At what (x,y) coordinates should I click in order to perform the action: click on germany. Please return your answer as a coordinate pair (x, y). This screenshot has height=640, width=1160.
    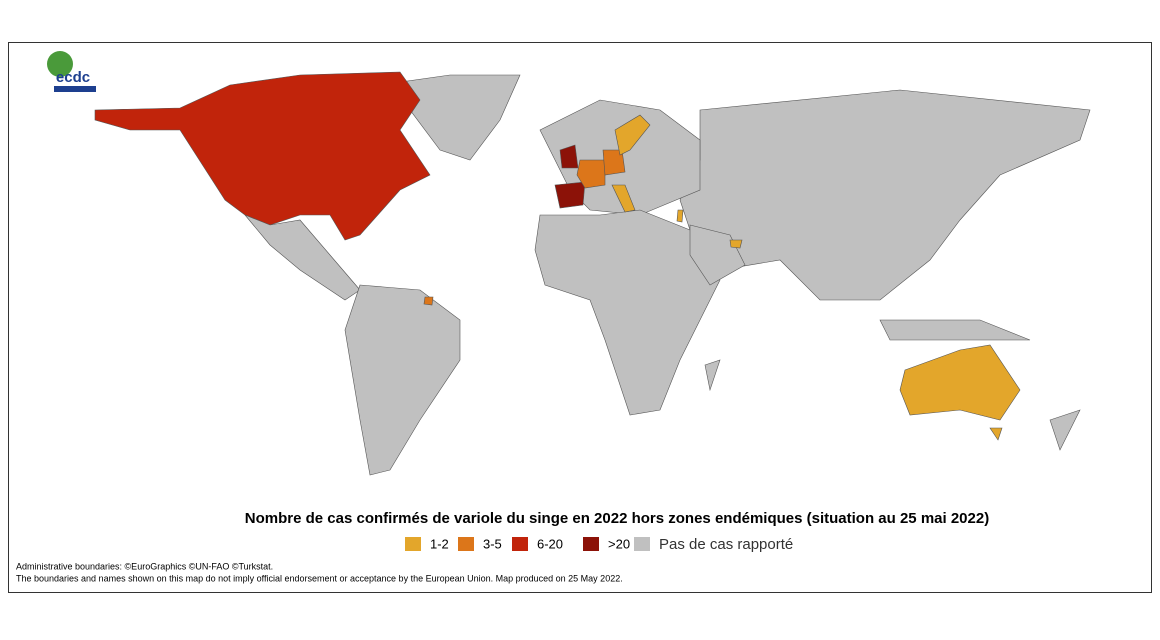
    Looking at the image, I should click on (614, 162).